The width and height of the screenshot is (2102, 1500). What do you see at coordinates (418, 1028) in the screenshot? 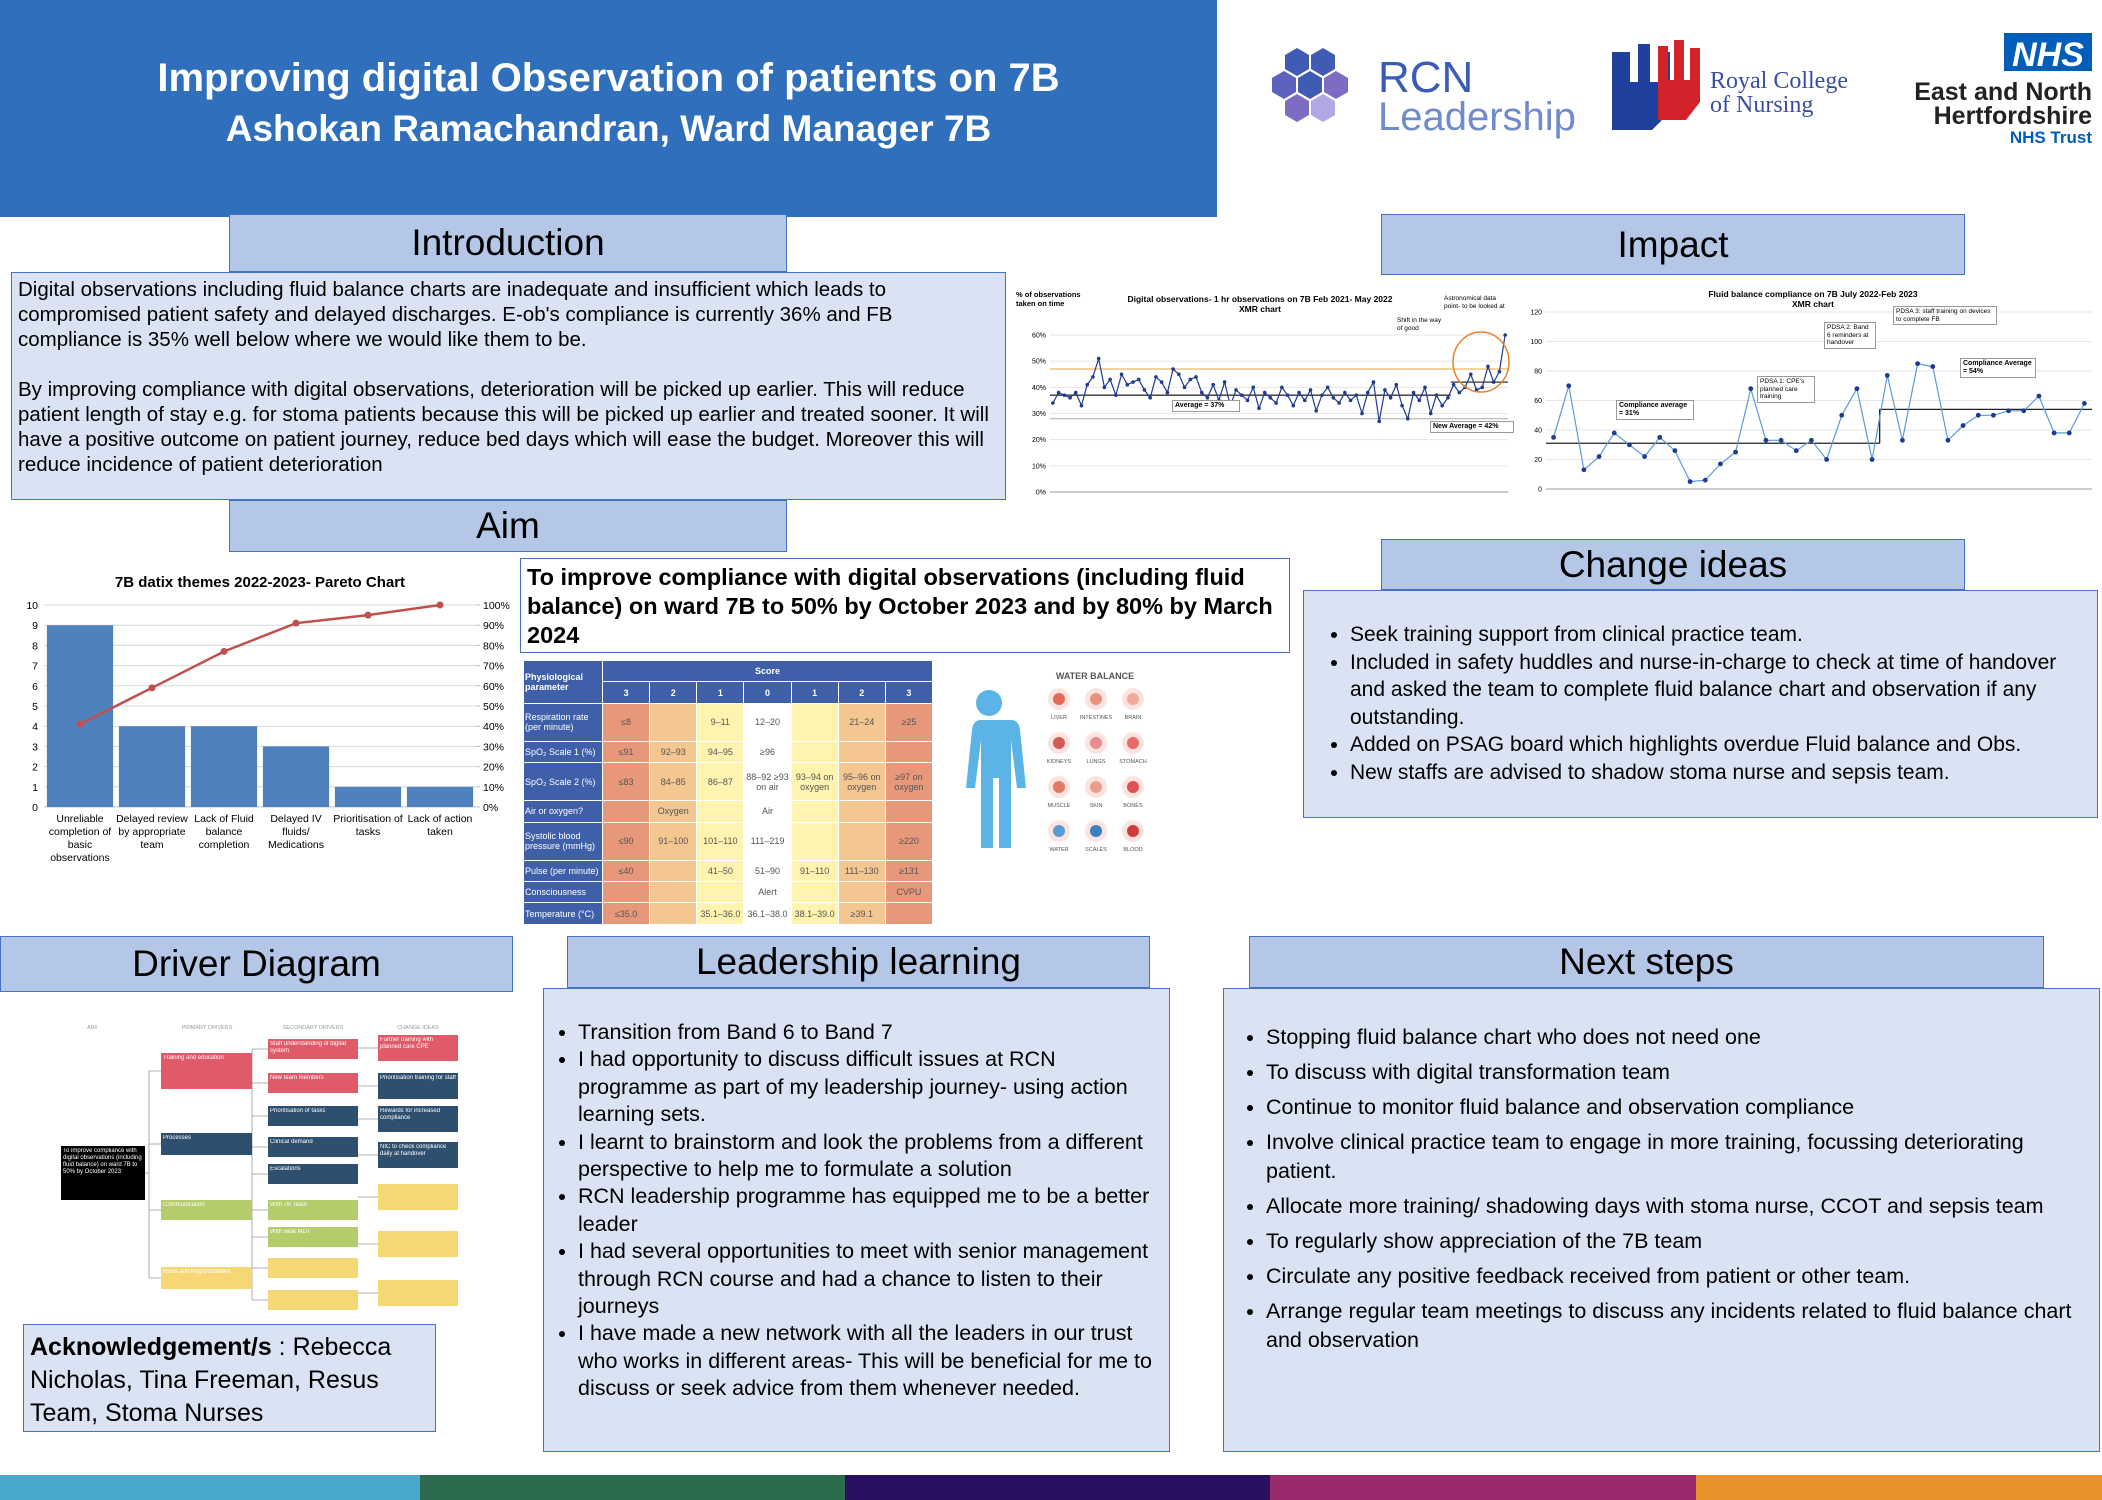
I see `driver-column-header: CHANGE IDEAS` at bounding box center [418, 1028].